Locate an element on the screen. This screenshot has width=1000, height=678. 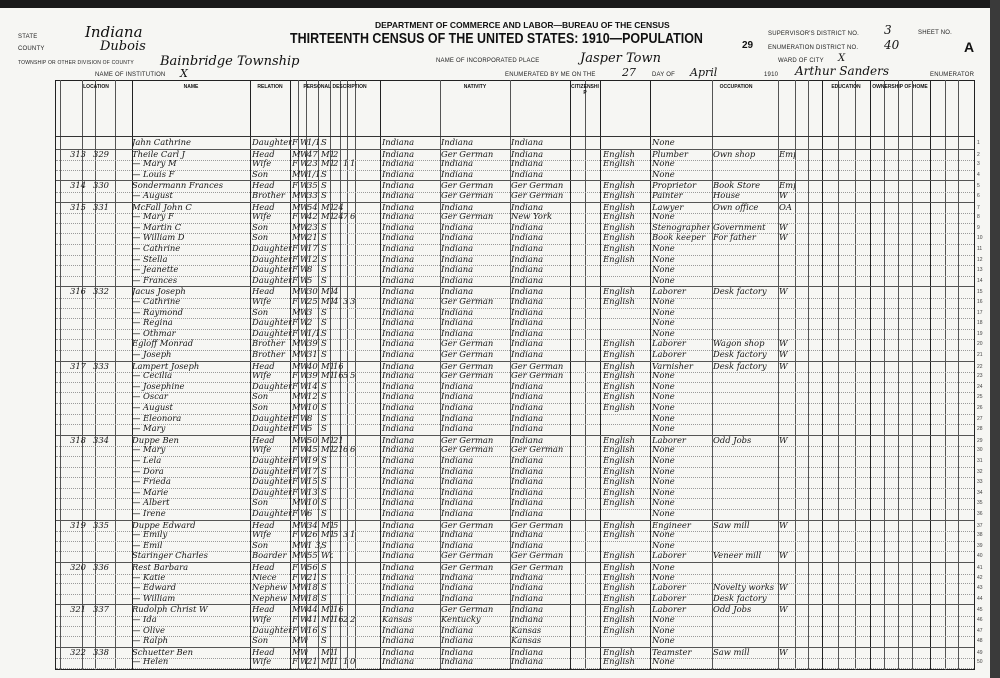
cell-age: 47 is located at coordinates (312, 153).